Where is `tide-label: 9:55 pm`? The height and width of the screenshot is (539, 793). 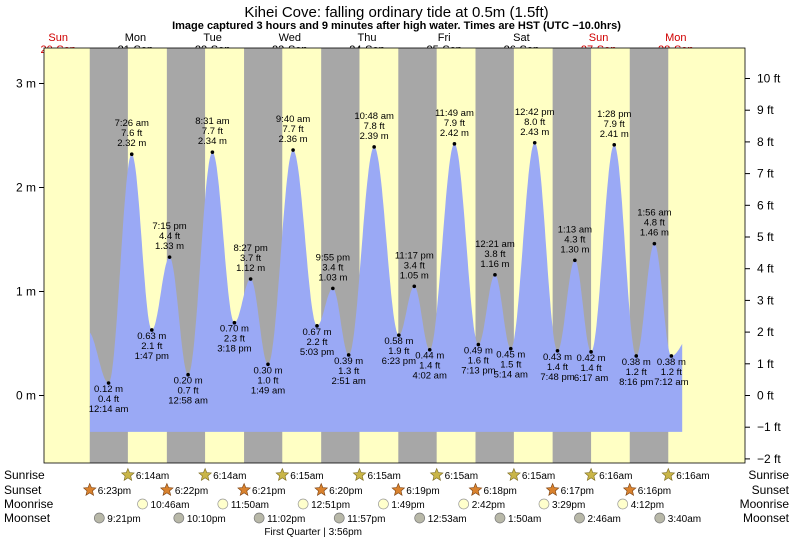 tide-label: 9:55 pm is located at coordinates (333, 257).